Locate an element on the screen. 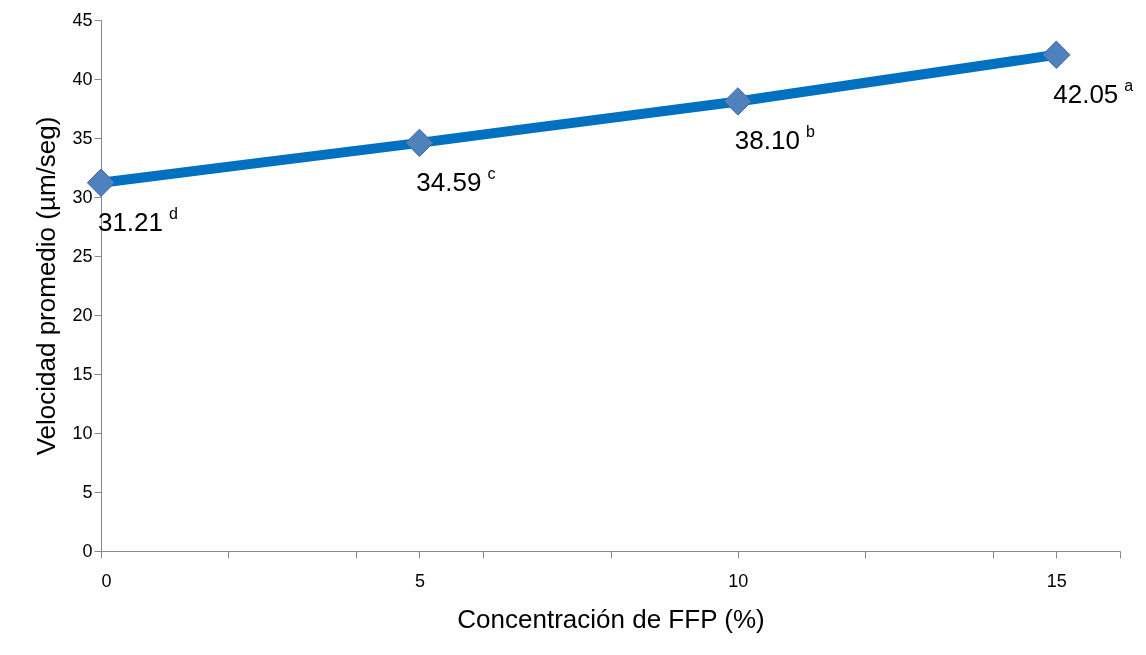 This screenshot has height=655, width=1146. y-tick-label: 40 is located at coordinates (82, 78).